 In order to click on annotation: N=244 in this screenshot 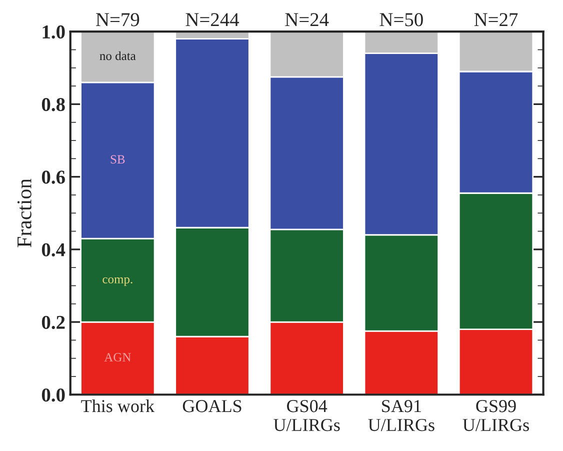, I will do `click(213, 19)`.